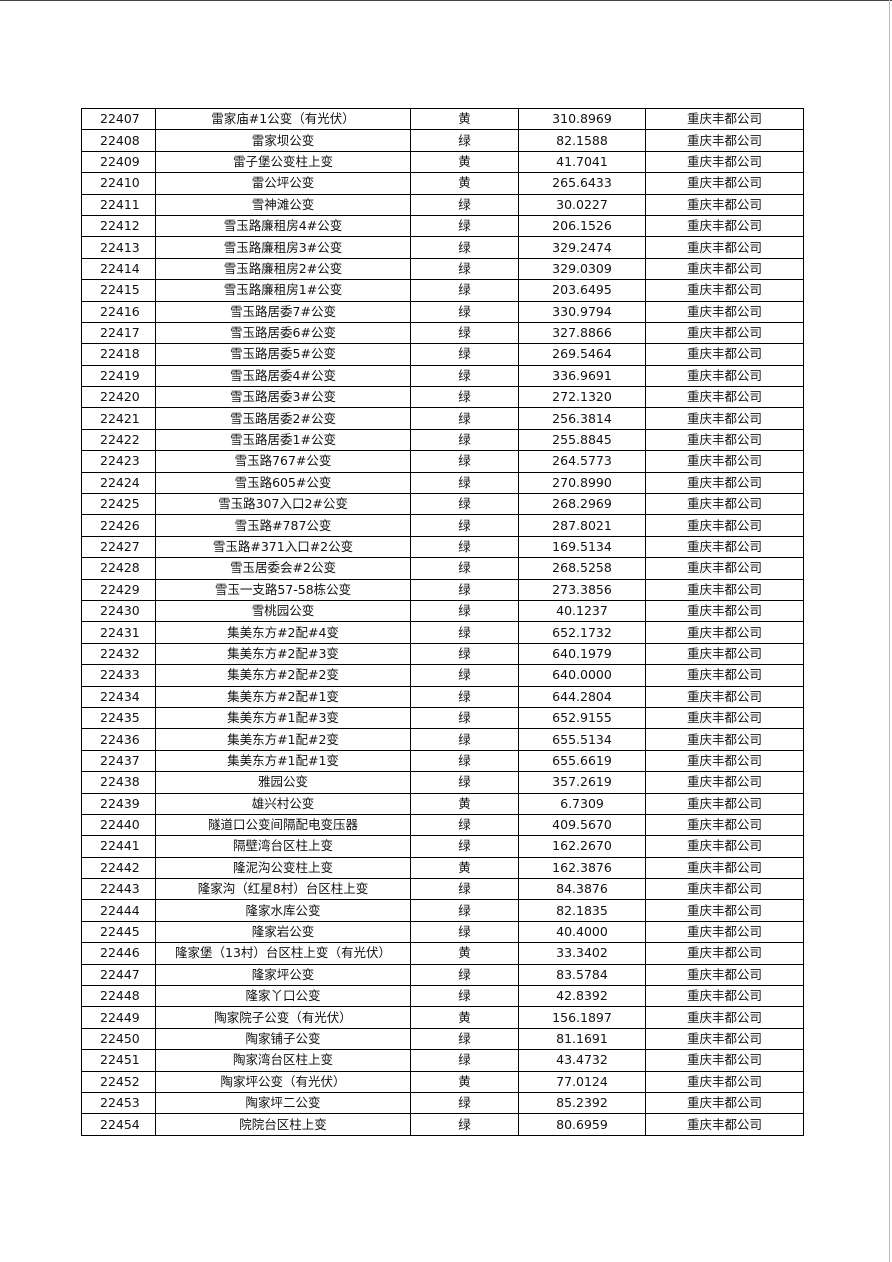 The width and height of the screenshot is (892, 1262). Describe the element at coordinates (582, 547) in the screenshot. I see `cell-value: 169.5134` at that location.